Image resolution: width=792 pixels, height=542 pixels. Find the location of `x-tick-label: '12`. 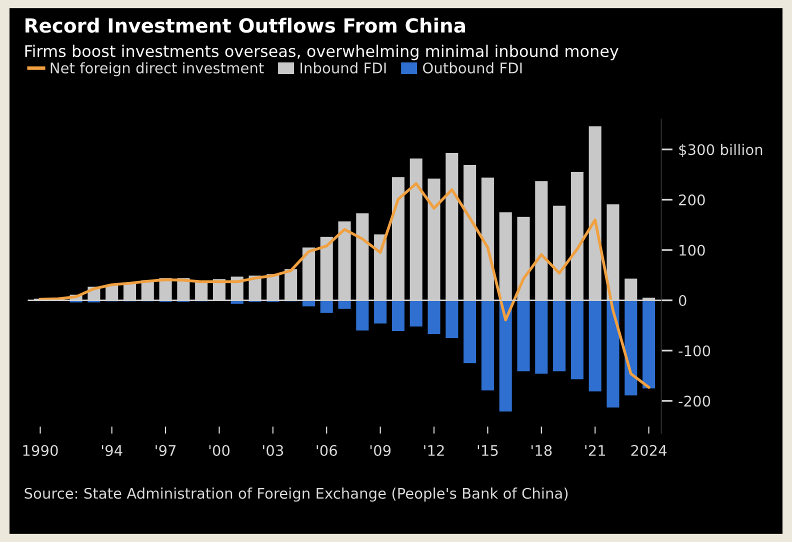

x-tick-label: '12 is located at coordinates (434, 450).